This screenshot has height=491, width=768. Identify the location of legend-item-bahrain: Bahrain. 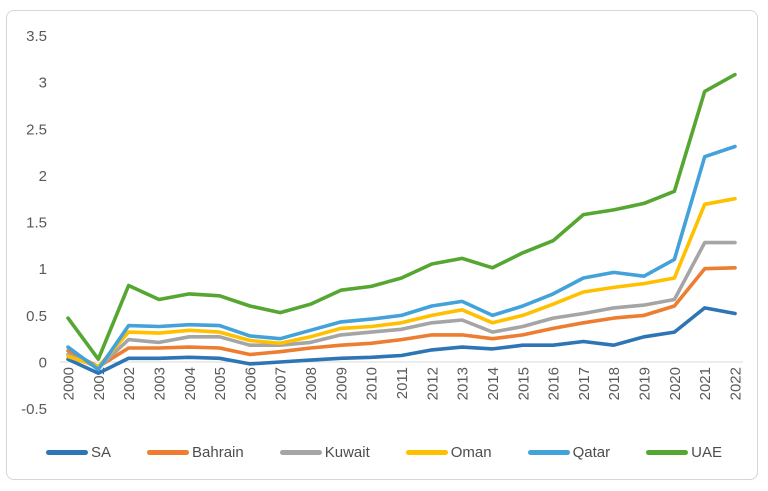
(195, 452).